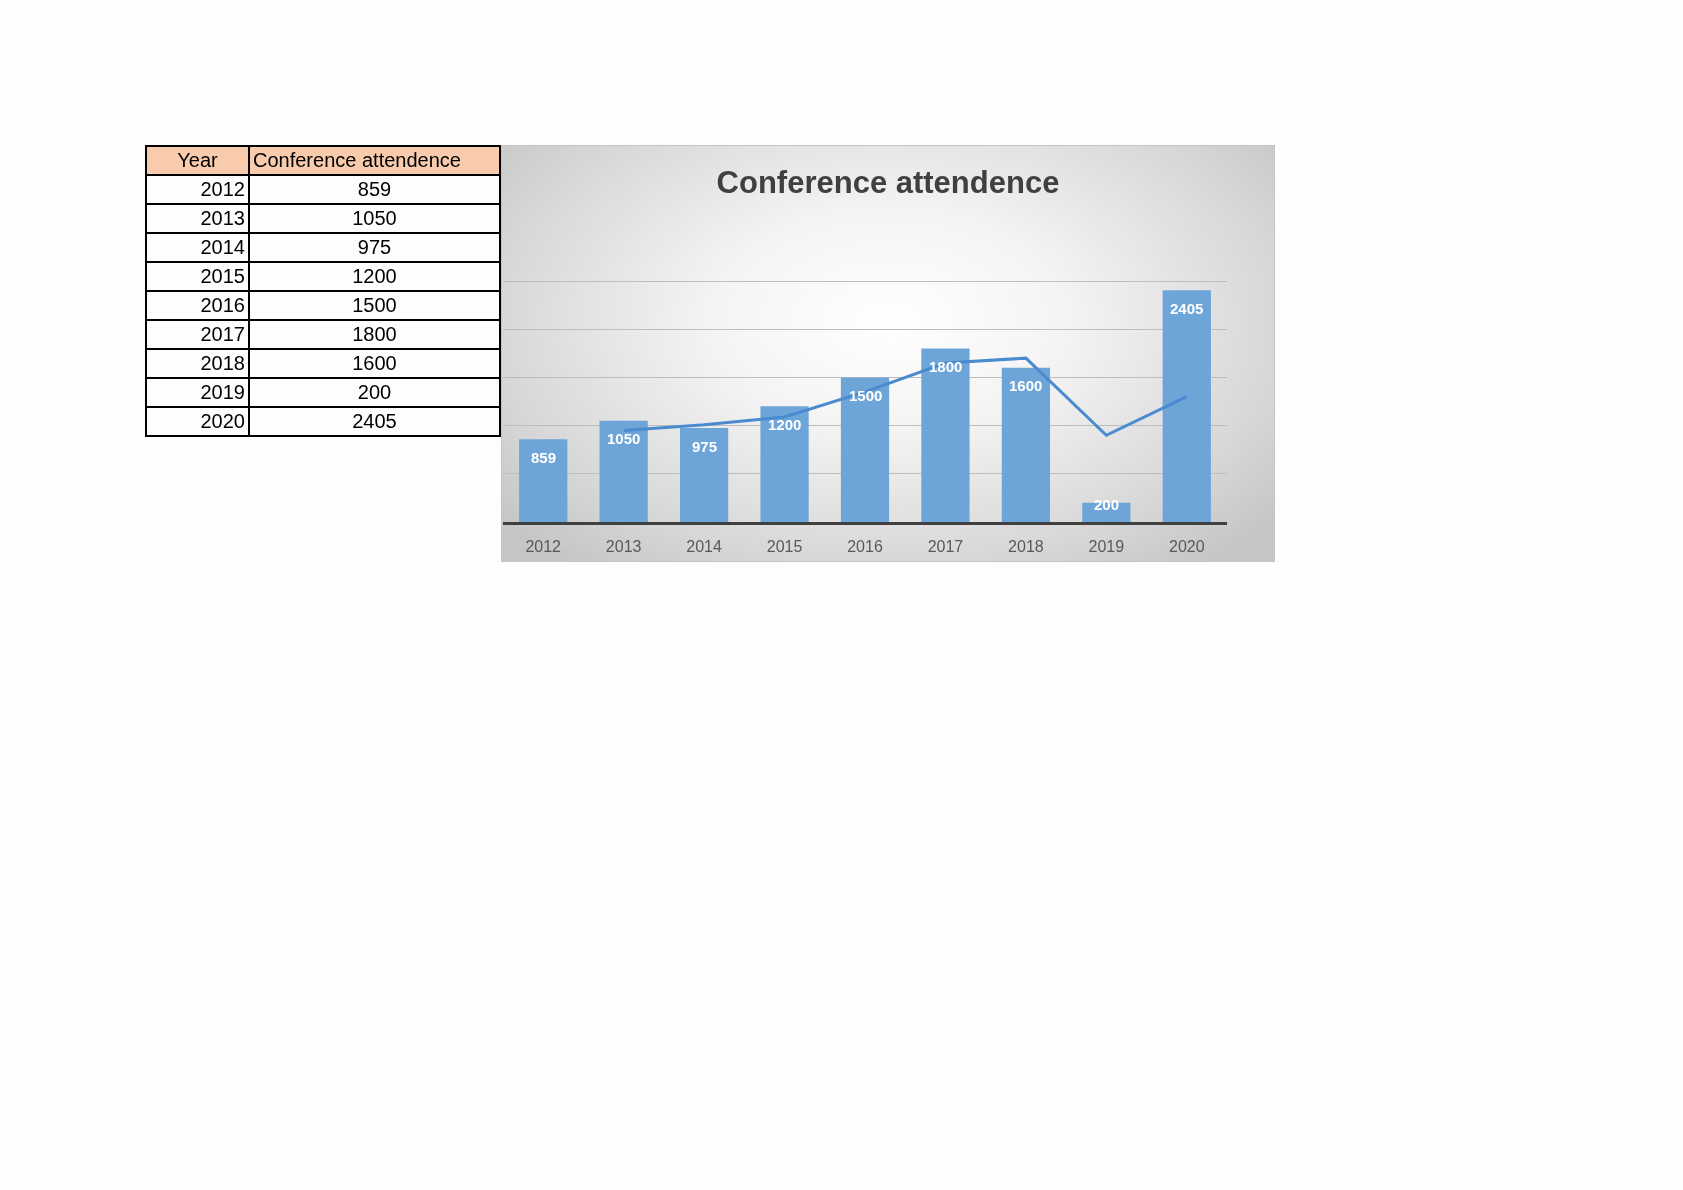 The image size is (1683, 1190). What do you see at coordinates (222, 189) in the screenshot?
I see `category-label: 2012` at bounding box center [222, 189].